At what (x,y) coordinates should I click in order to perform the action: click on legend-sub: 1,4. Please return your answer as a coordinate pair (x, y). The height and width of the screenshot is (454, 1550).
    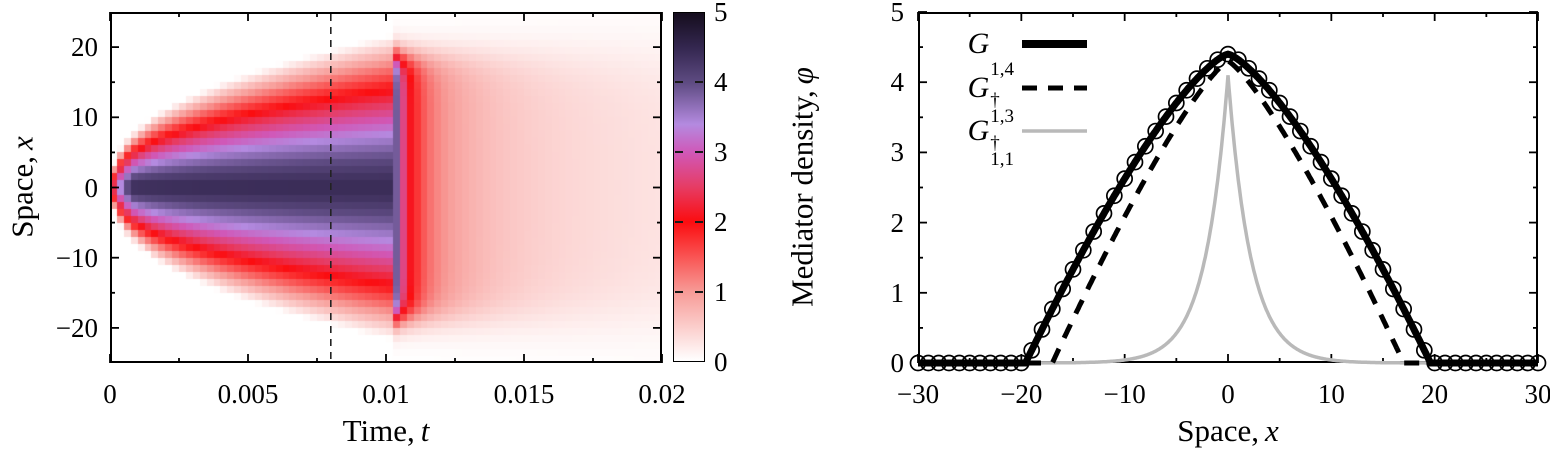
    Looking at the image, I should click on (1002, 69).